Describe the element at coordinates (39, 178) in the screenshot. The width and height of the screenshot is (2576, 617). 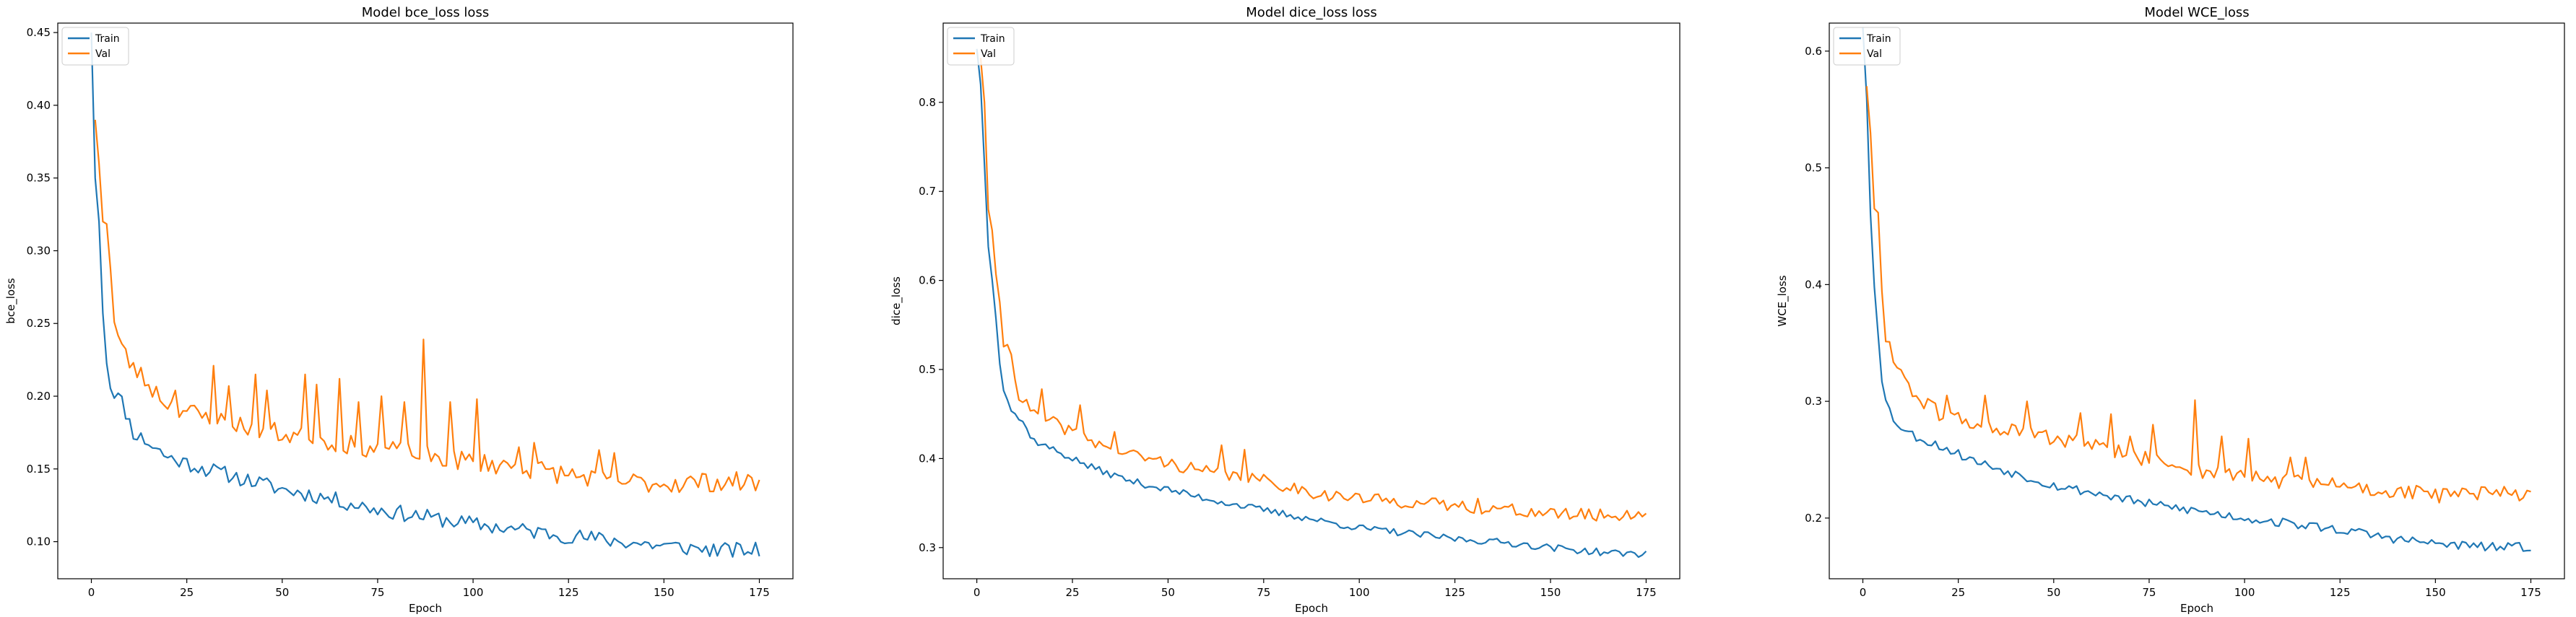
I see `y-tick-label: 0.35` at that location.